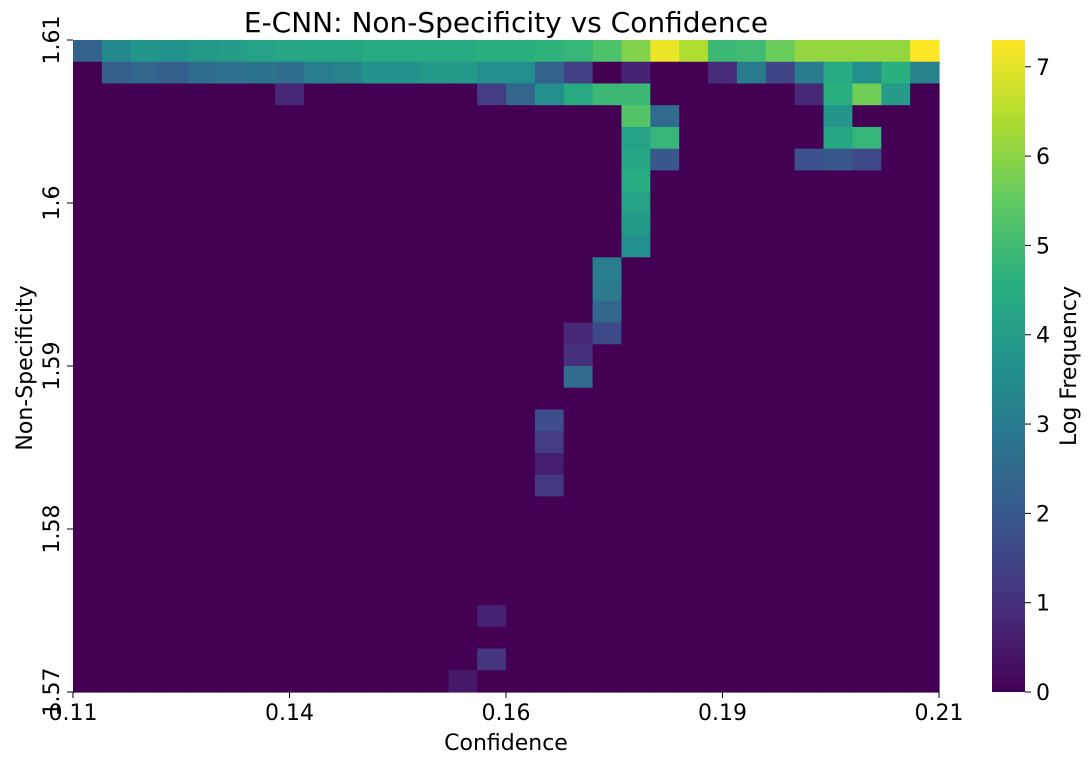  What do you see at coordinates (52, 529) in the screenshot?
I see `y-tick-label: 1.58` at bounding box center [52, 529].